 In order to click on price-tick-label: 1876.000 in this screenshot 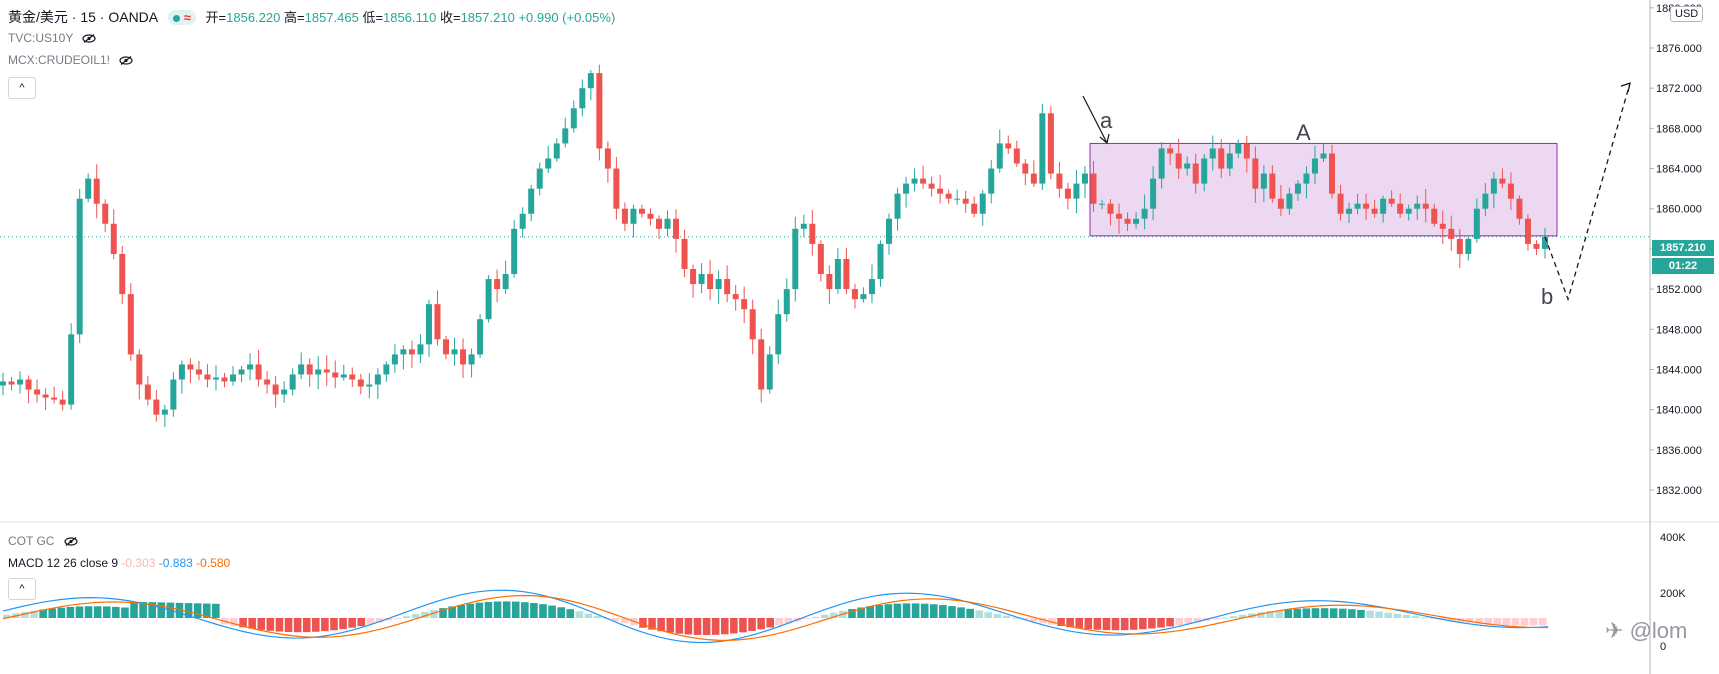, I will do `click(1679, 49)`.